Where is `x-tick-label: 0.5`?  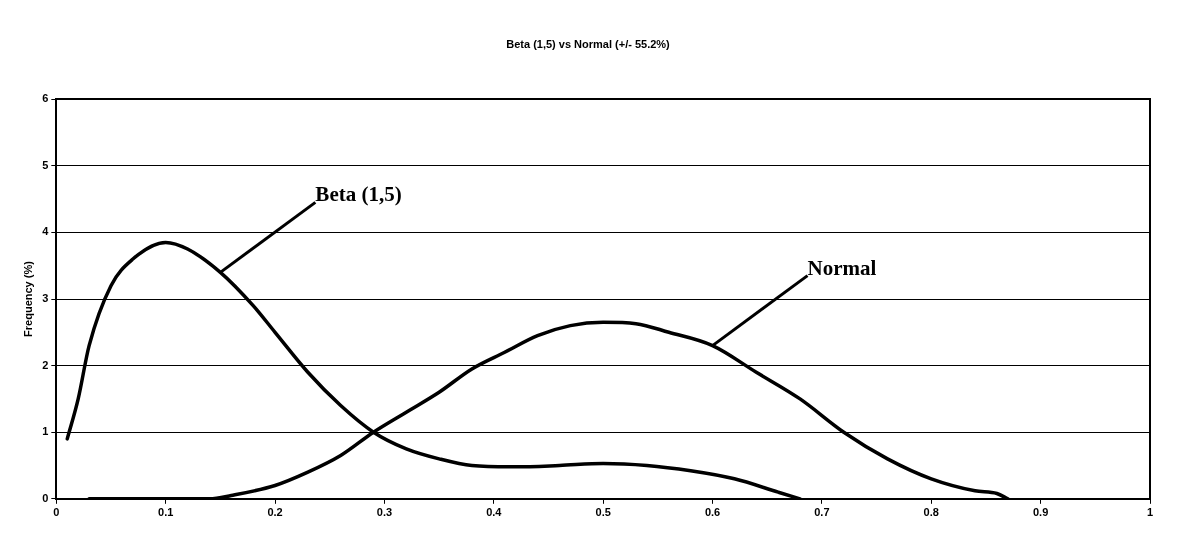 x-tick-label: 0.5 is located at coordinates (603, 512).